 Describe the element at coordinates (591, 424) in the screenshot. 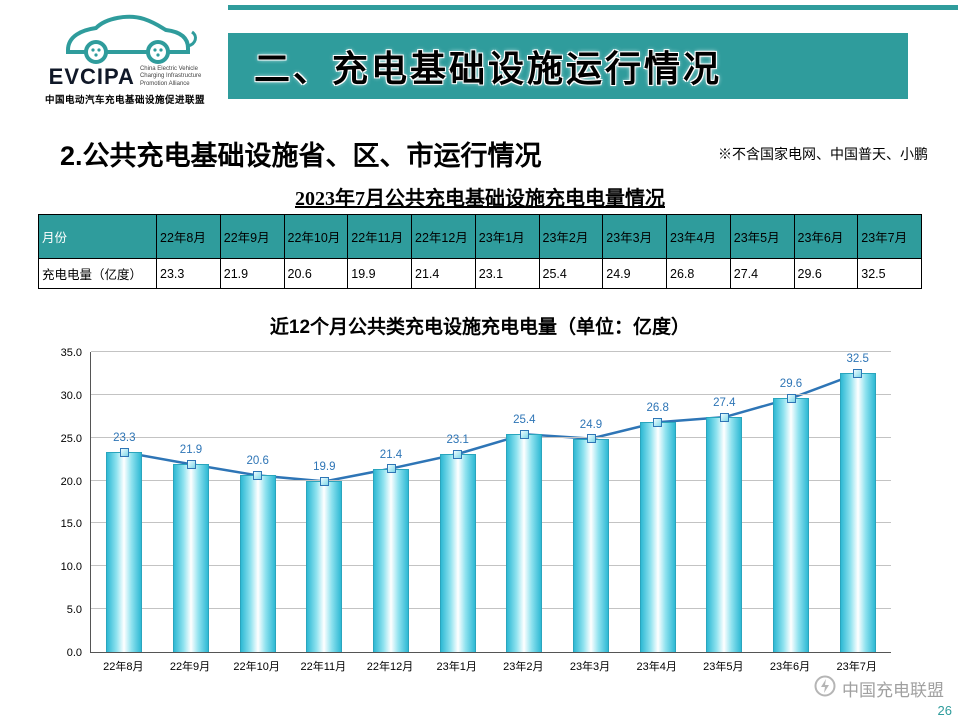

I see `data-label: 24.9` at that location.